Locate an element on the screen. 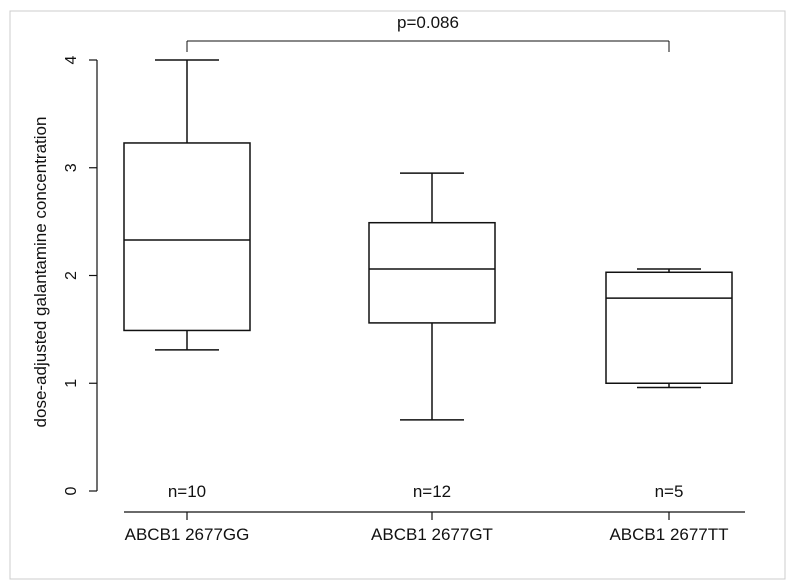 The width and height of the screenshot is (789, 583). sample-size-label: n=12 is located at coordinates (432, 491).